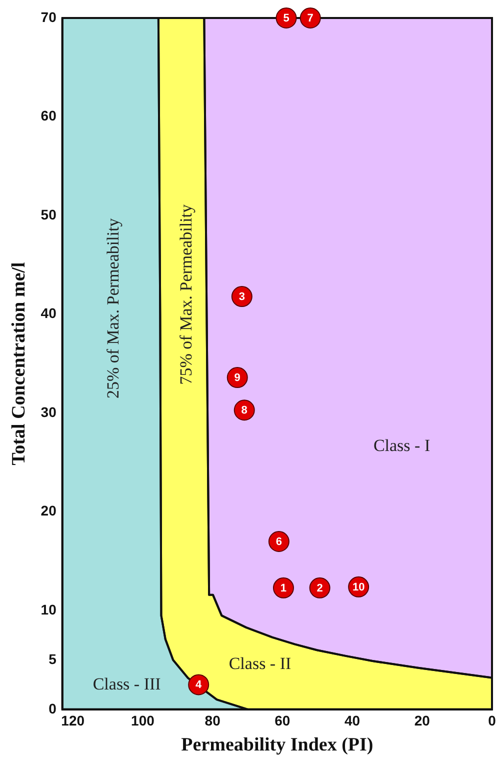 The height and width of the screenshot is (765, 503). What do you see at coordinates (279, 542) in the screenshot?
I see `series-label: 6` at bounding box center [279, 542].